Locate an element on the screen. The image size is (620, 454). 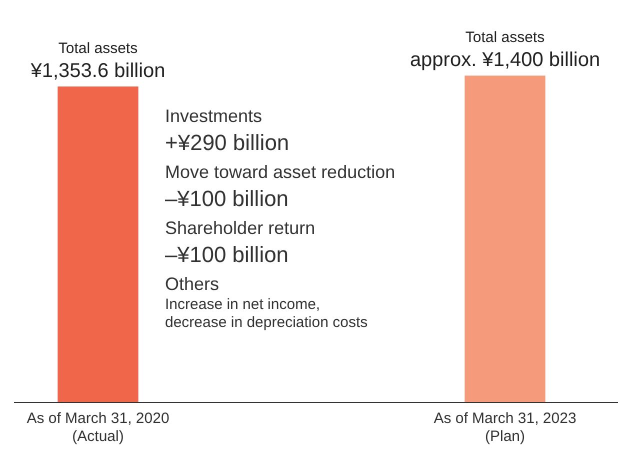
annotation: +¥290 billion is located at coordinates (227, 143).